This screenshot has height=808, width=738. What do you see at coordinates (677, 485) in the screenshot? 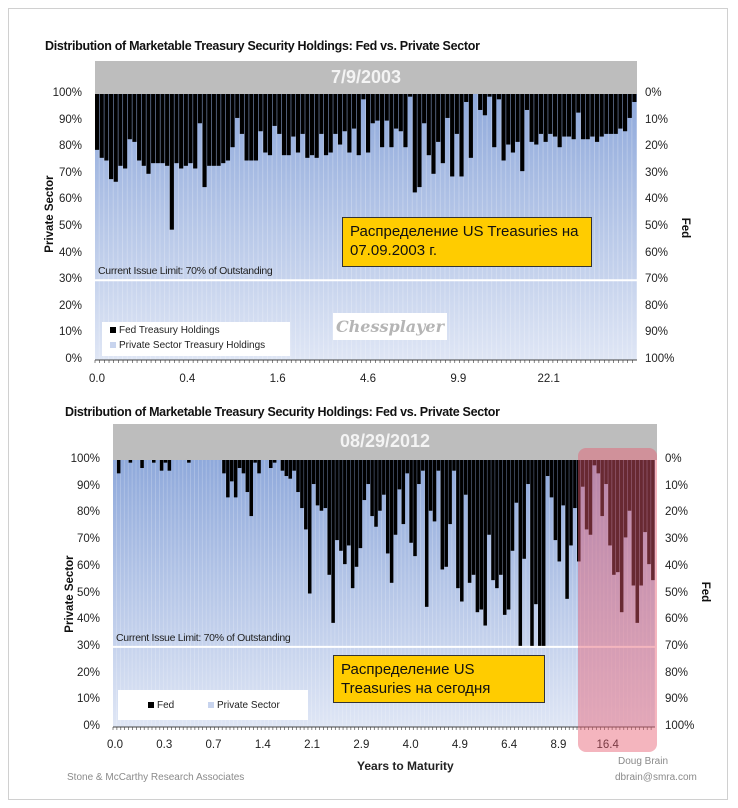
I see `y2-tick-label: 10%` at bounding box center [677, 485].